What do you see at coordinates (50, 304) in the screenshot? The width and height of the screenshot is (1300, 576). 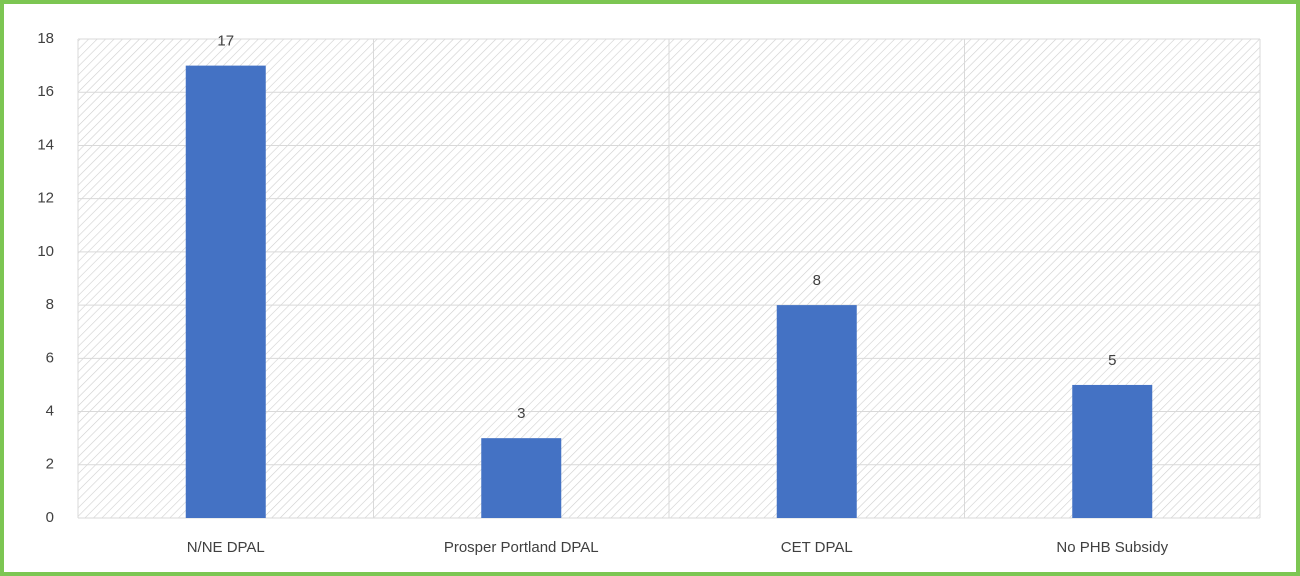 I see `y-tick-label: 8` at bounding box center [50, 304].